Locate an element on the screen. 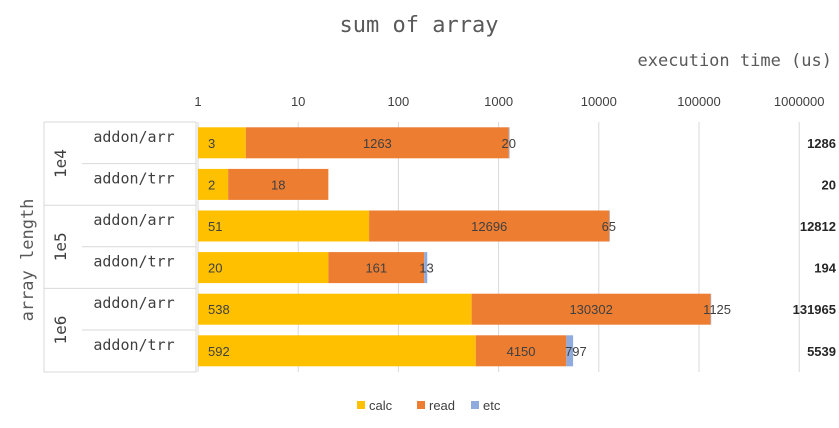 Image resolution: width=839 pixels, height=428 pixels. legend-label-etc: etc is located at coordinates (492, 405).